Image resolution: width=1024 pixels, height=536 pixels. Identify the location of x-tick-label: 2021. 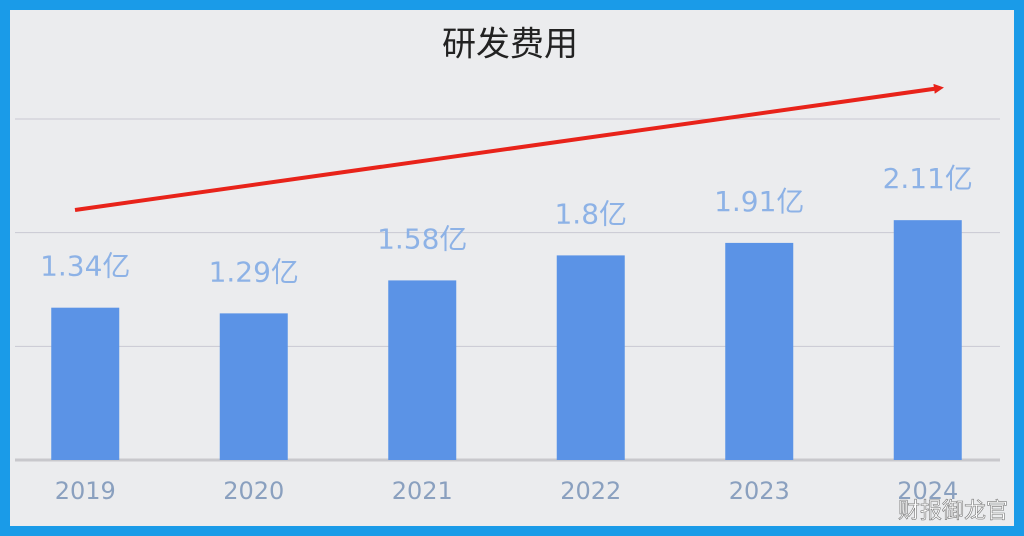
(422, 491).